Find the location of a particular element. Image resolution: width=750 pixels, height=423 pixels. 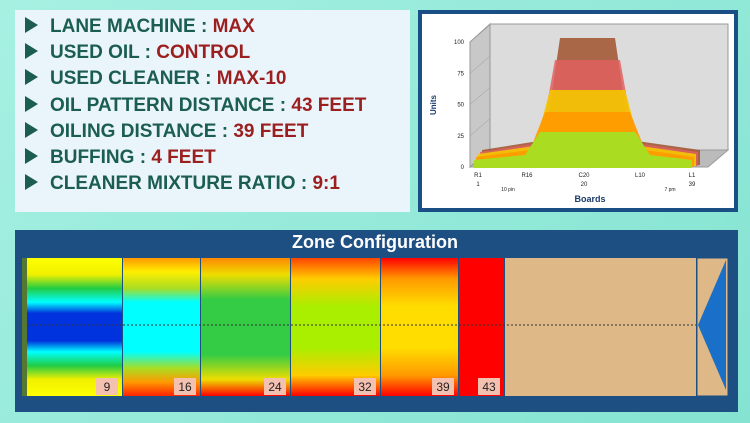

axis-title: Boards is located at coordinates (589, 199).